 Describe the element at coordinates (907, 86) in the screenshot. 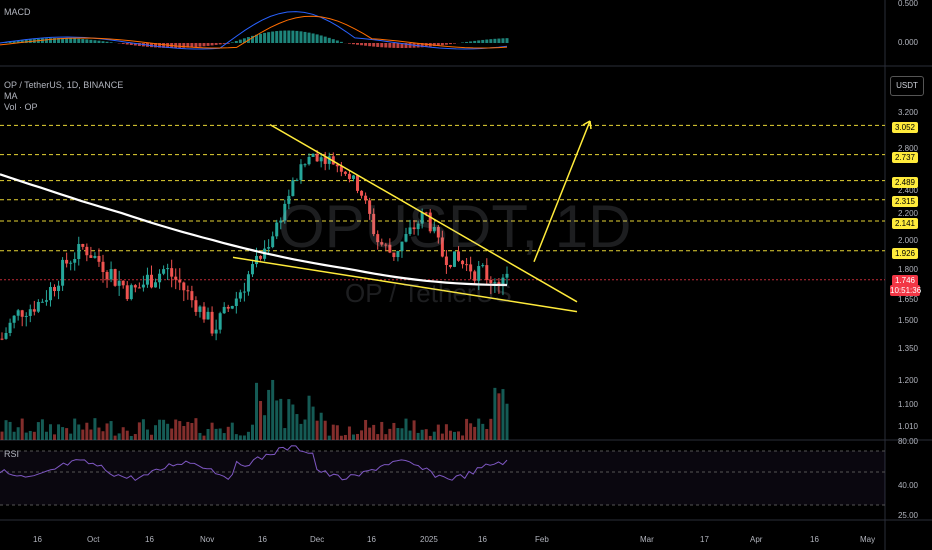

I see `currency-button: USDT` at that location.